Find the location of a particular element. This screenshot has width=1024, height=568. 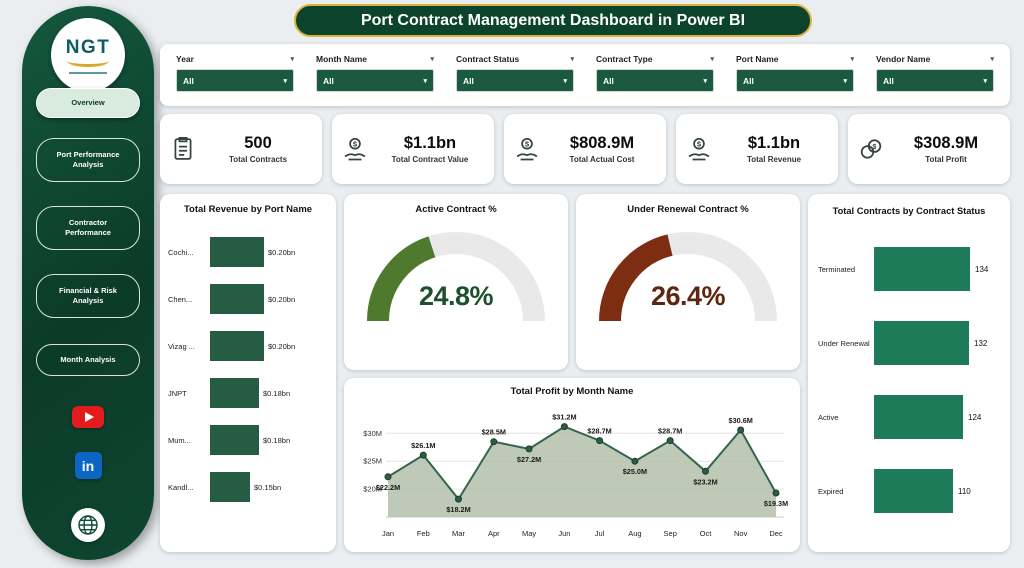

sidebar-item-label: Financial & Risk Analysis is located at coordinates (88, 295).